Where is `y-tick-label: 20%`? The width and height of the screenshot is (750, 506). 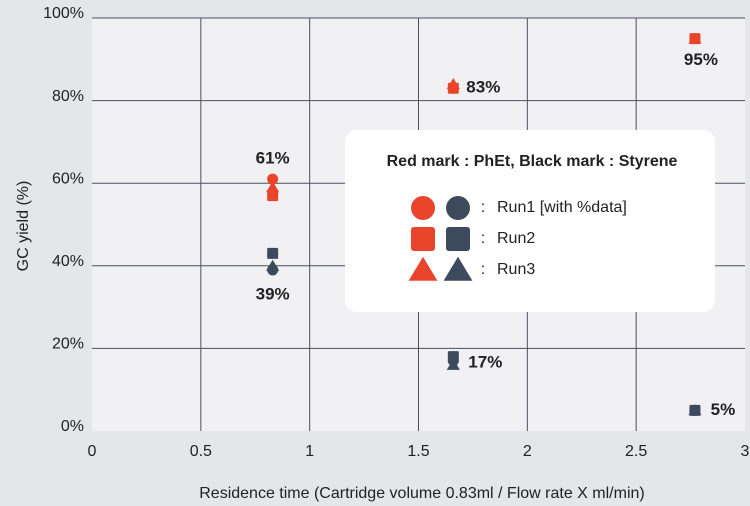 y-tick-label: 20% is located at coordinates (68, 344).